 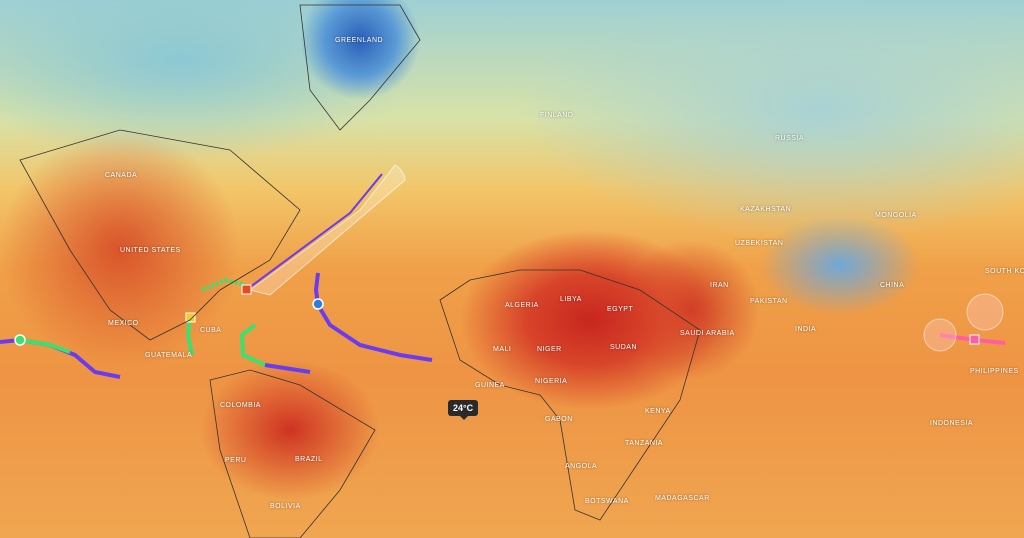 What do you see at coordinates (952, 423) in the screenshot?
I see `map-label: Indonesia` at bounding box center [952, 423].